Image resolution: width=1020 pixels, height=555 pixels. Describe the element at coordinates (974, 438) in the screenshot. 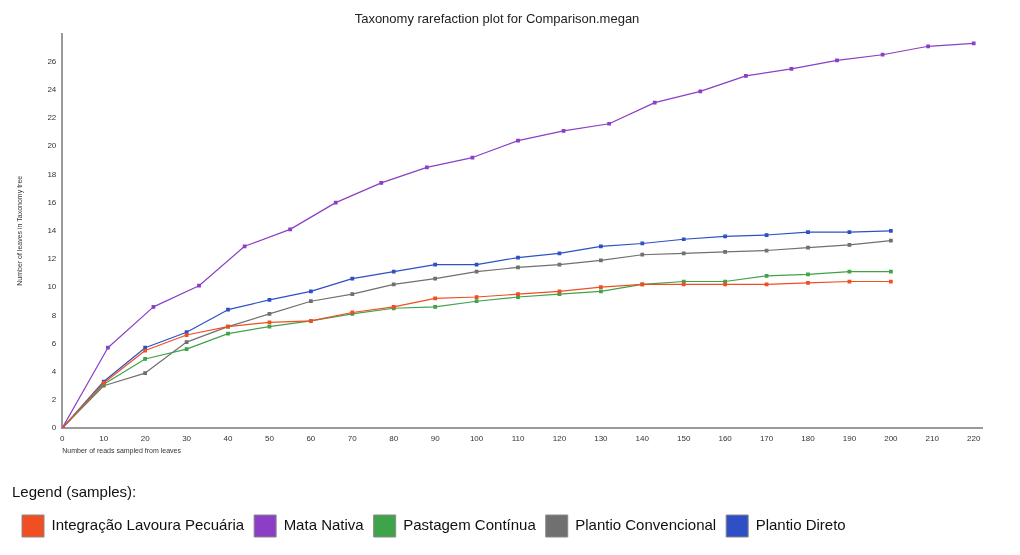

I see `x-tick-label: 220` at that location.